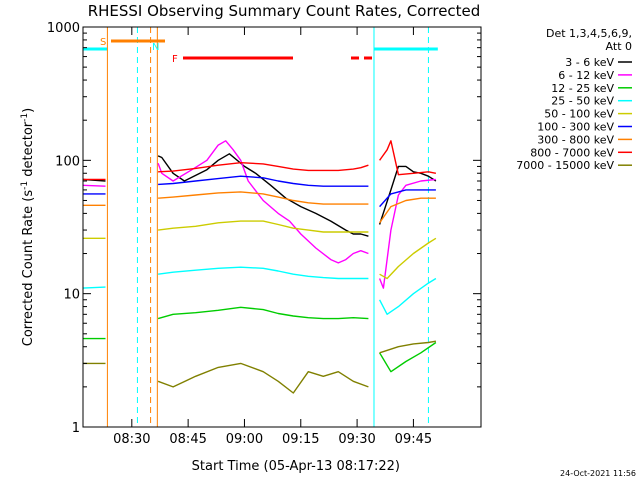  Describe the element at coordinates (575, 139) in the screenshot. I see `legend-label-6: 300 - 800 keV` at that location.